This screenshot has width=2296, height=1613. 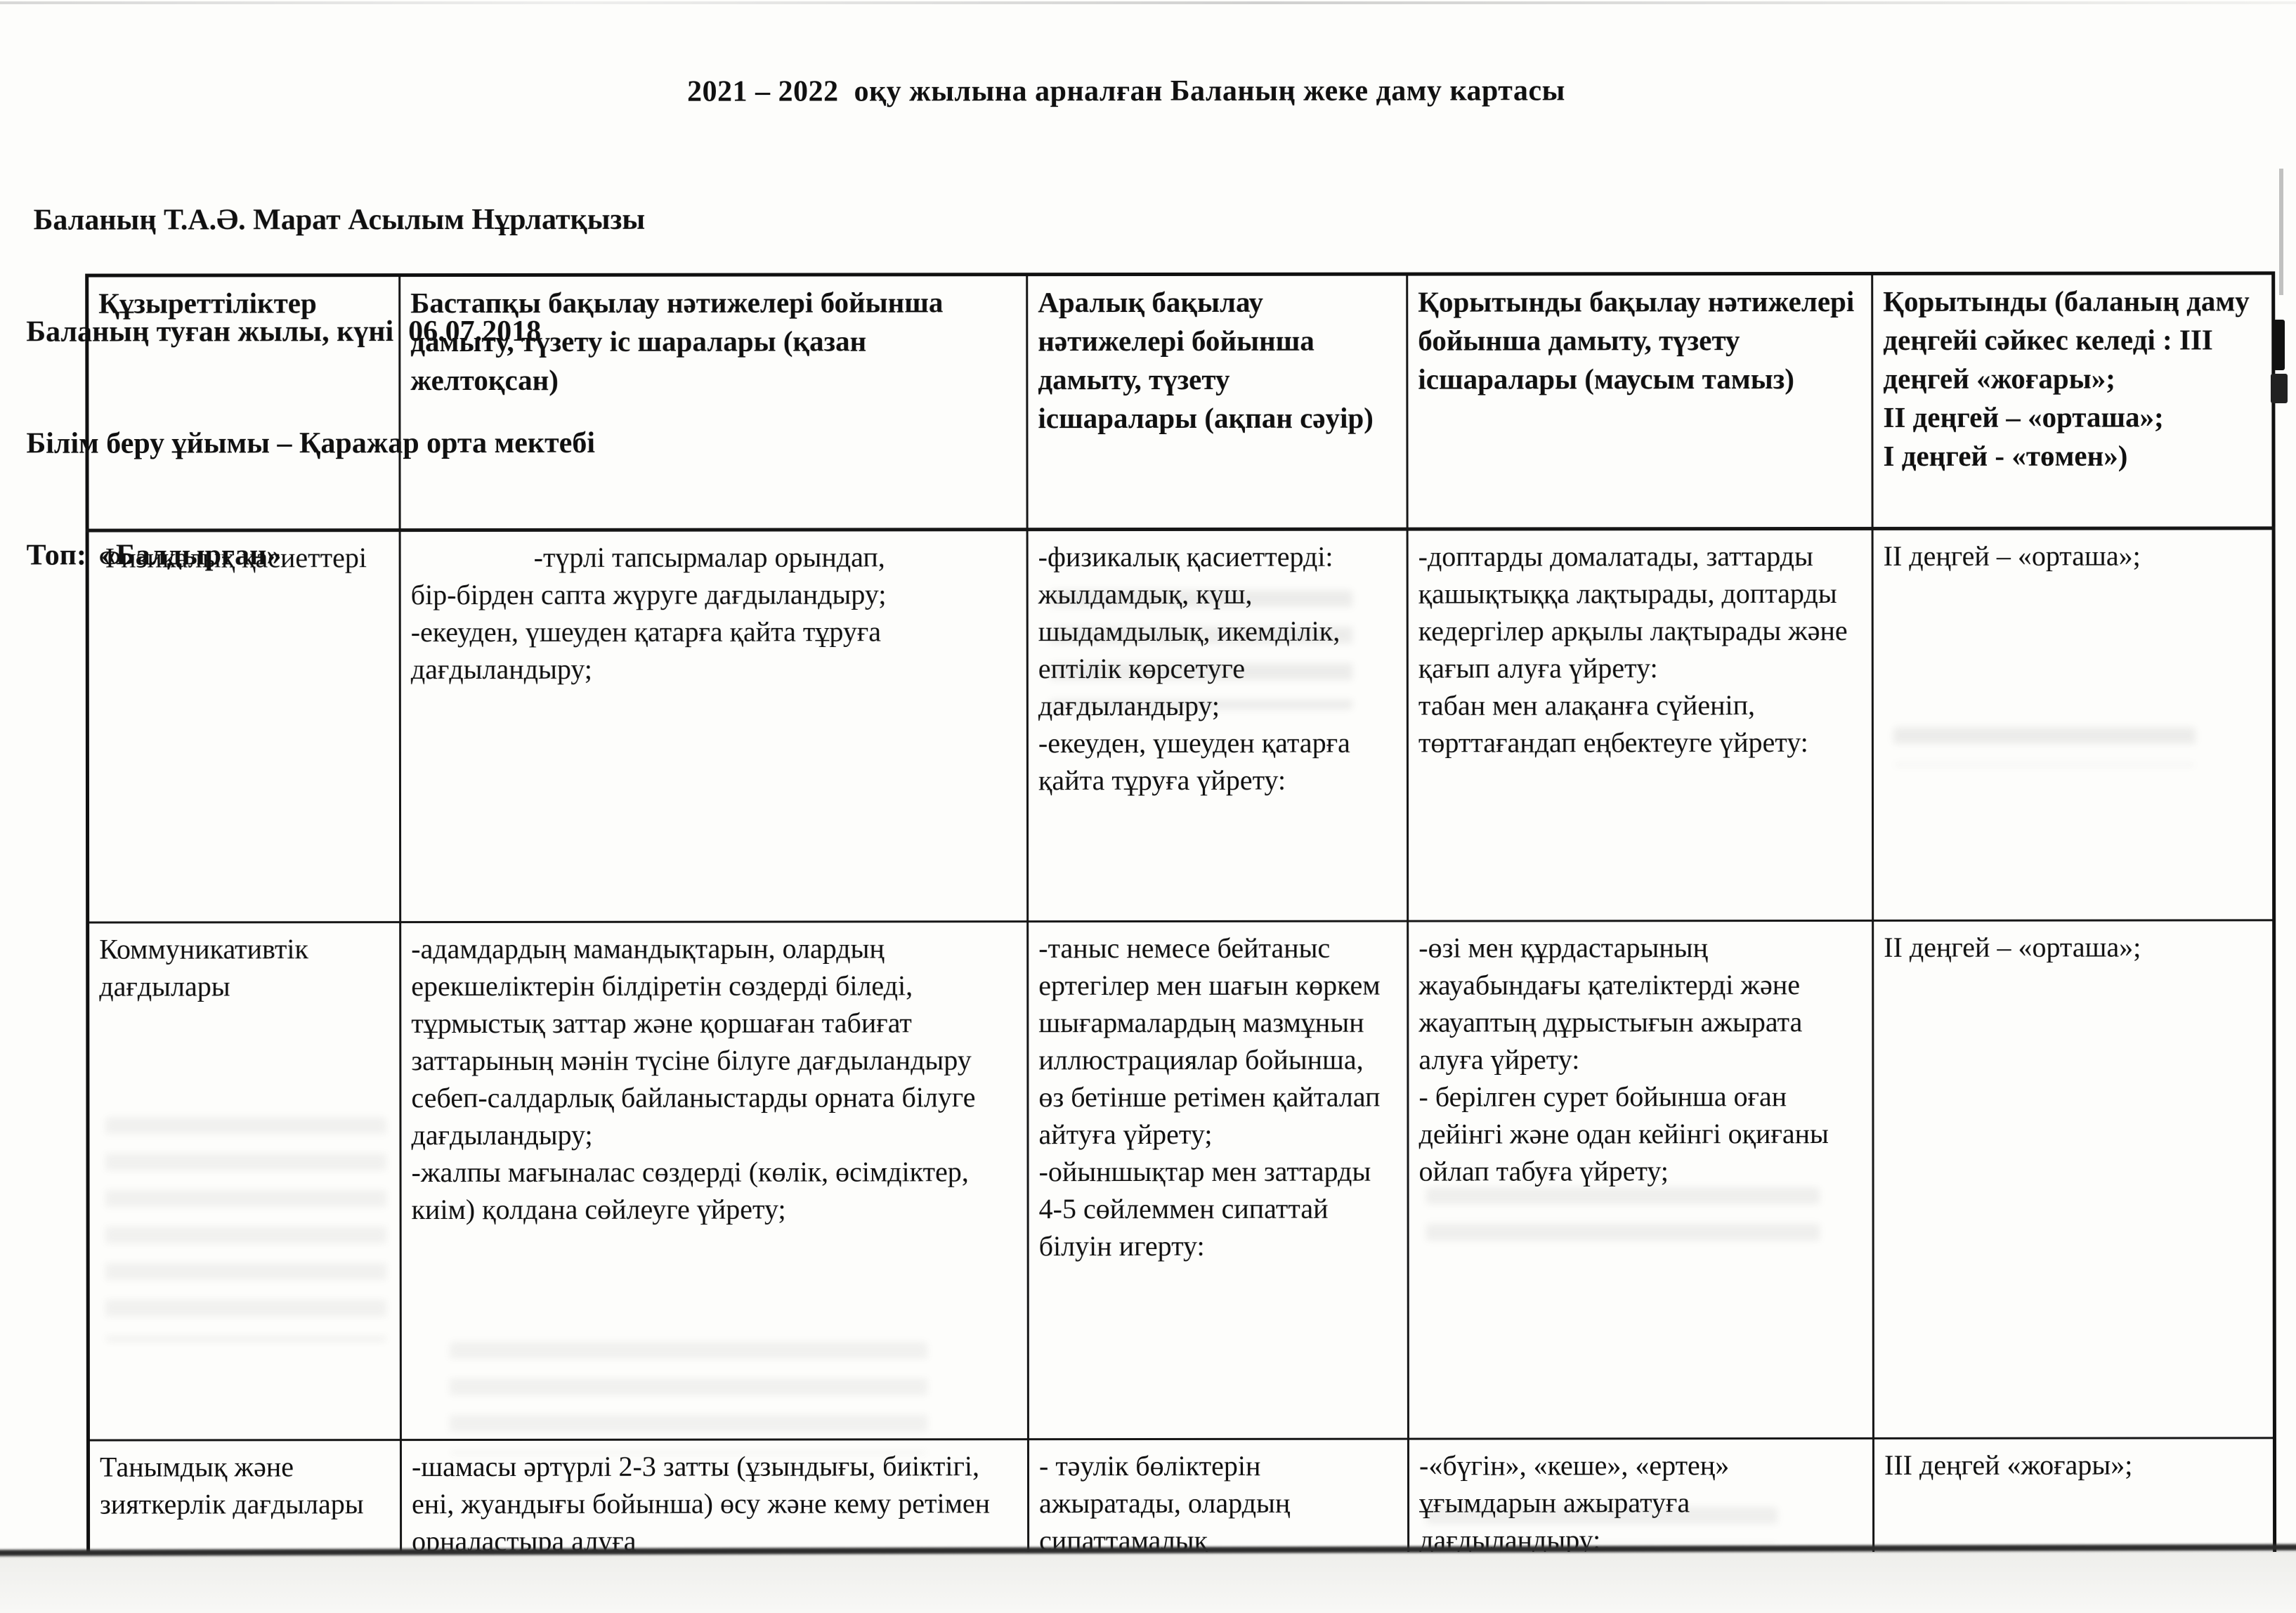 I want to click on cell-competency: Физикалық қасиеттері, so click(x=244, y=726).